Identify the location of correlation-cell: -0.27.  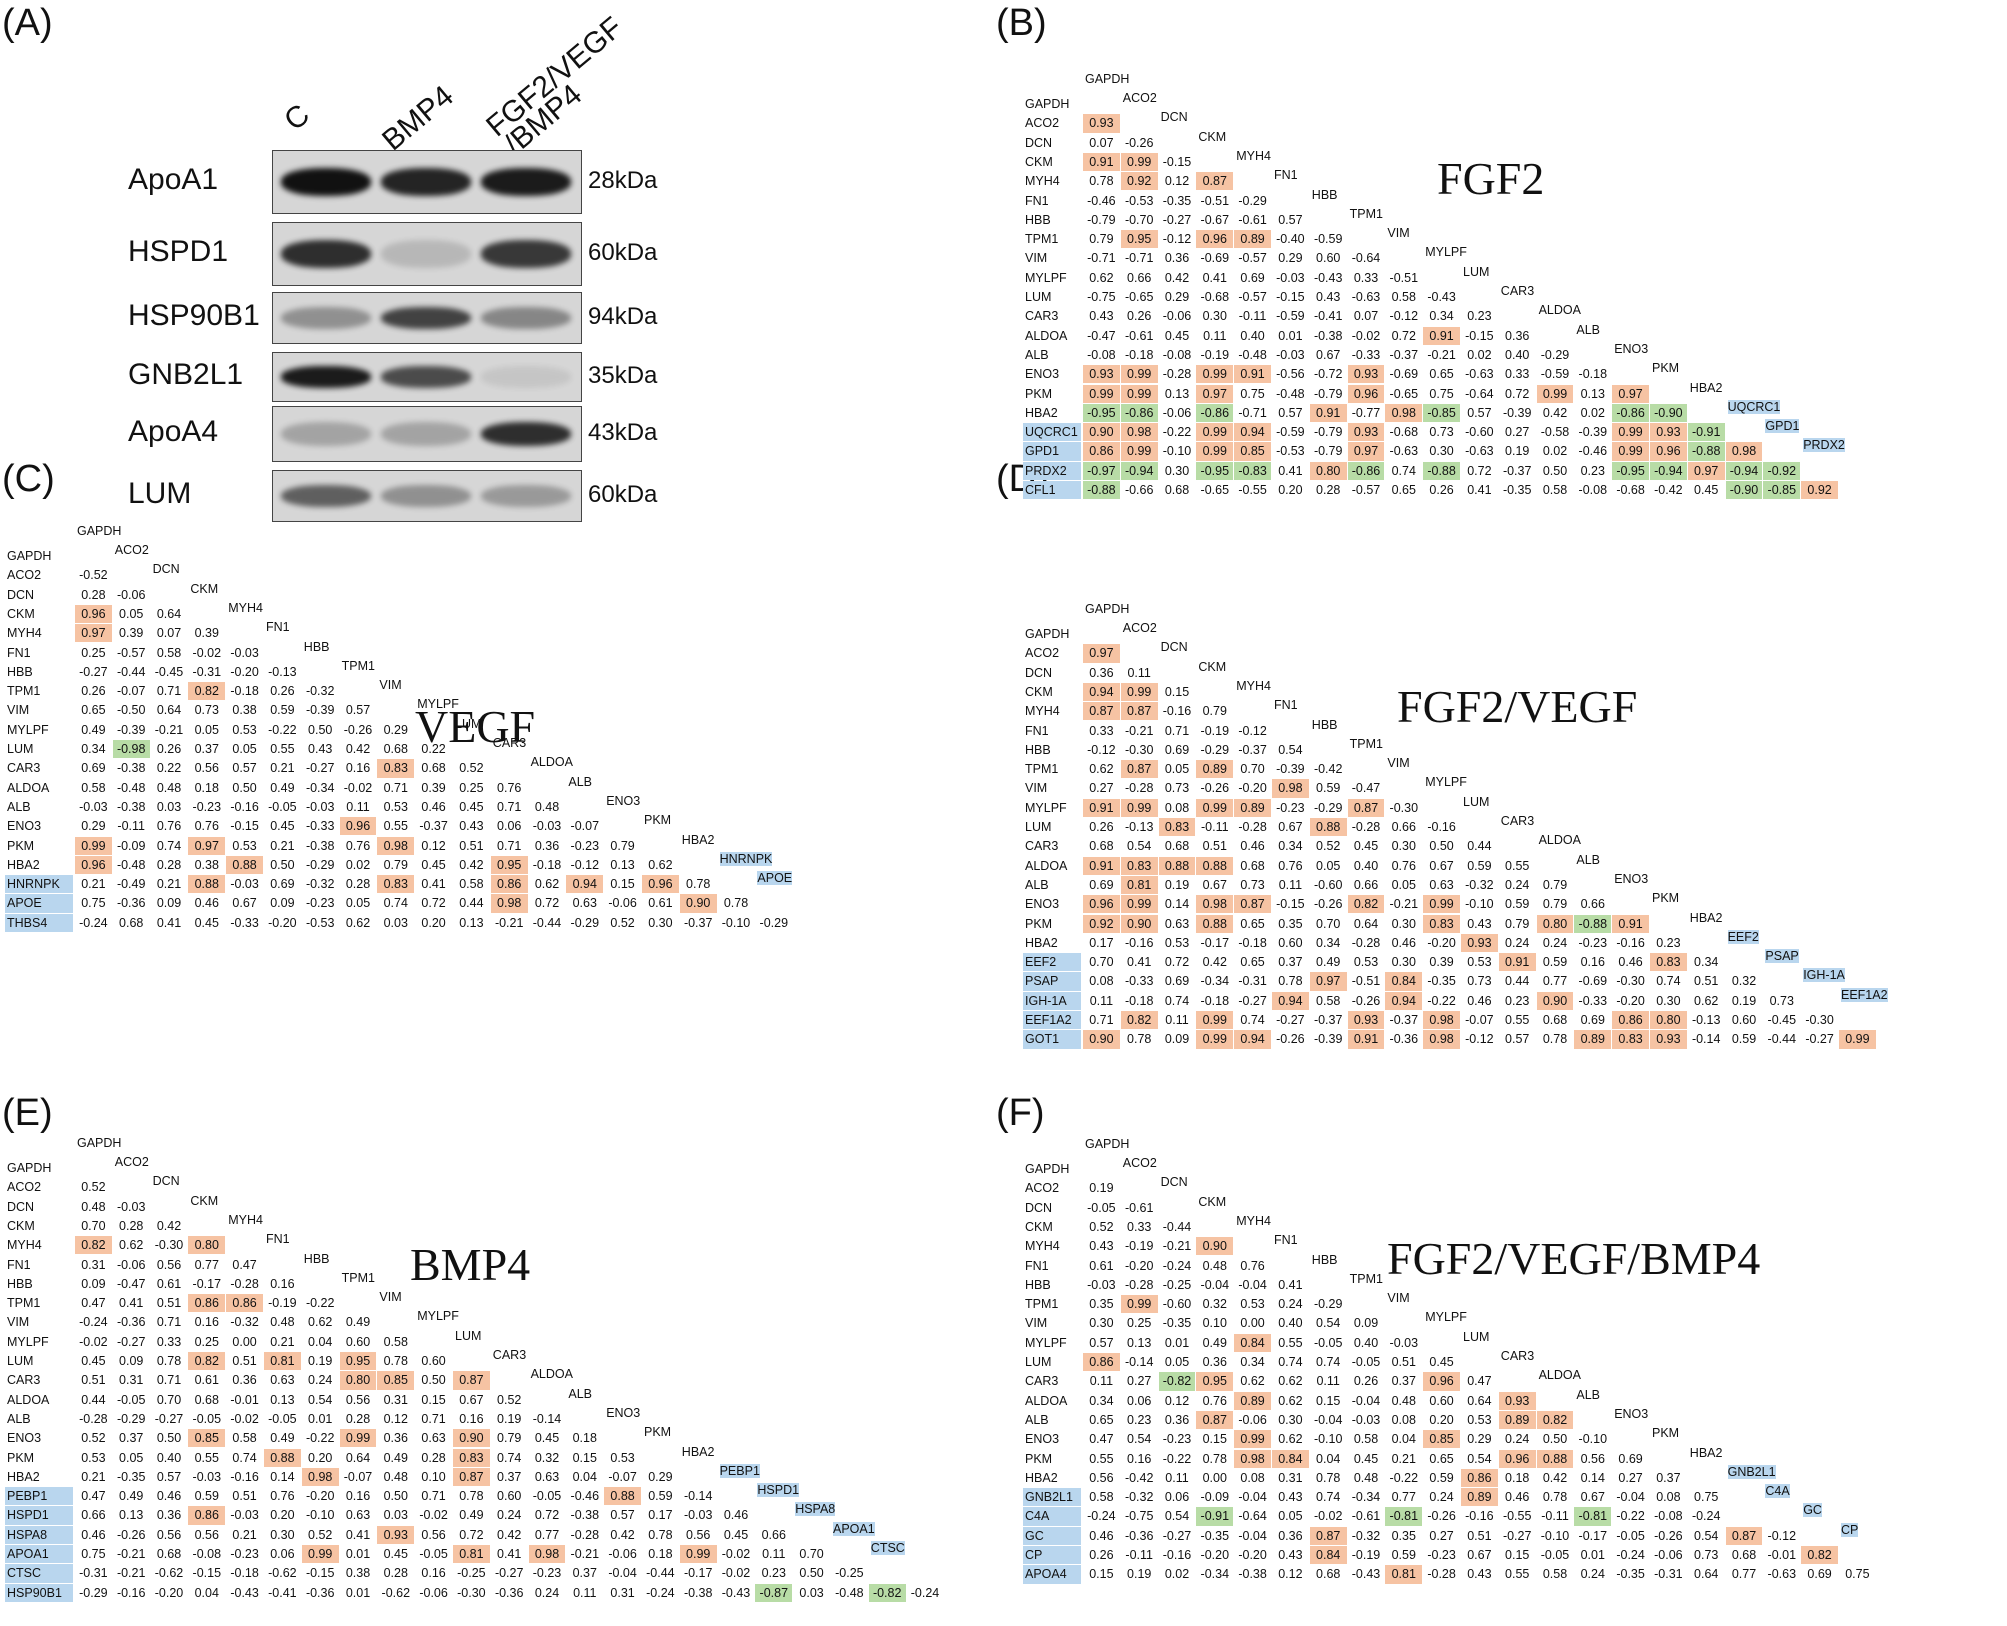
(1517, 1535).